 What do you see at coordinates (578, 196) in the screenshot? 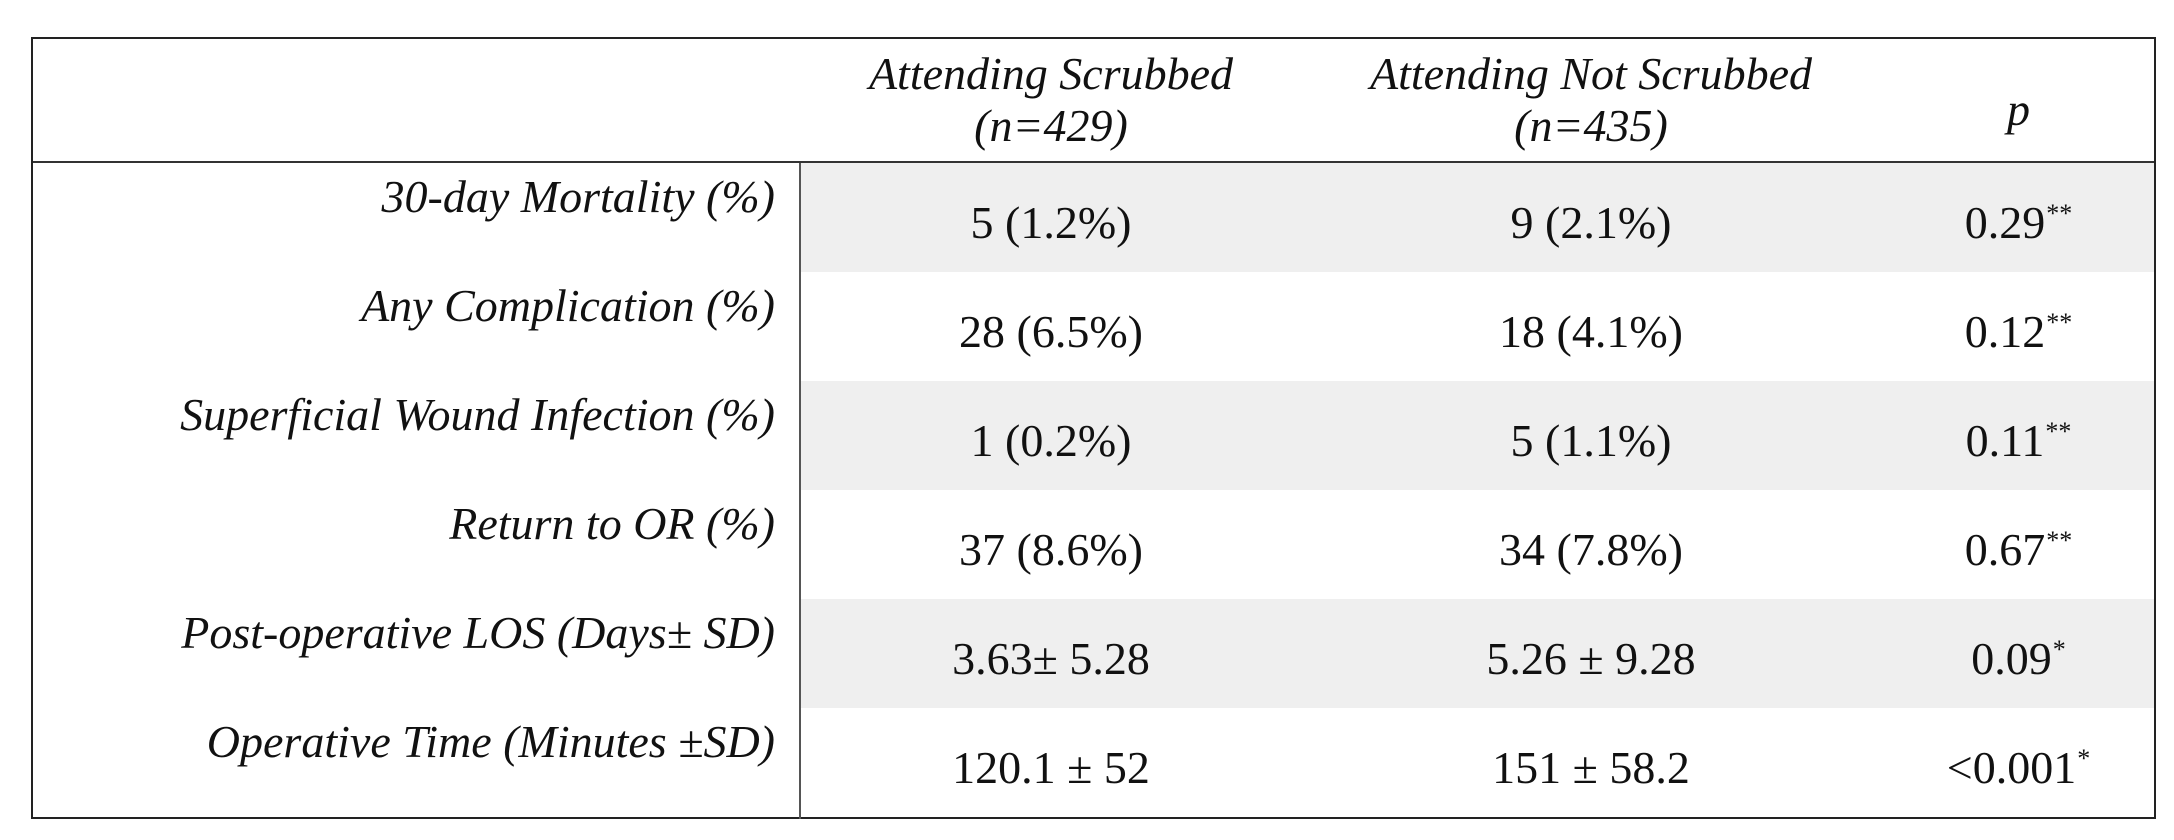
I see `row-label: 30-day Mortality (%)` at bounding box center [578, 196].